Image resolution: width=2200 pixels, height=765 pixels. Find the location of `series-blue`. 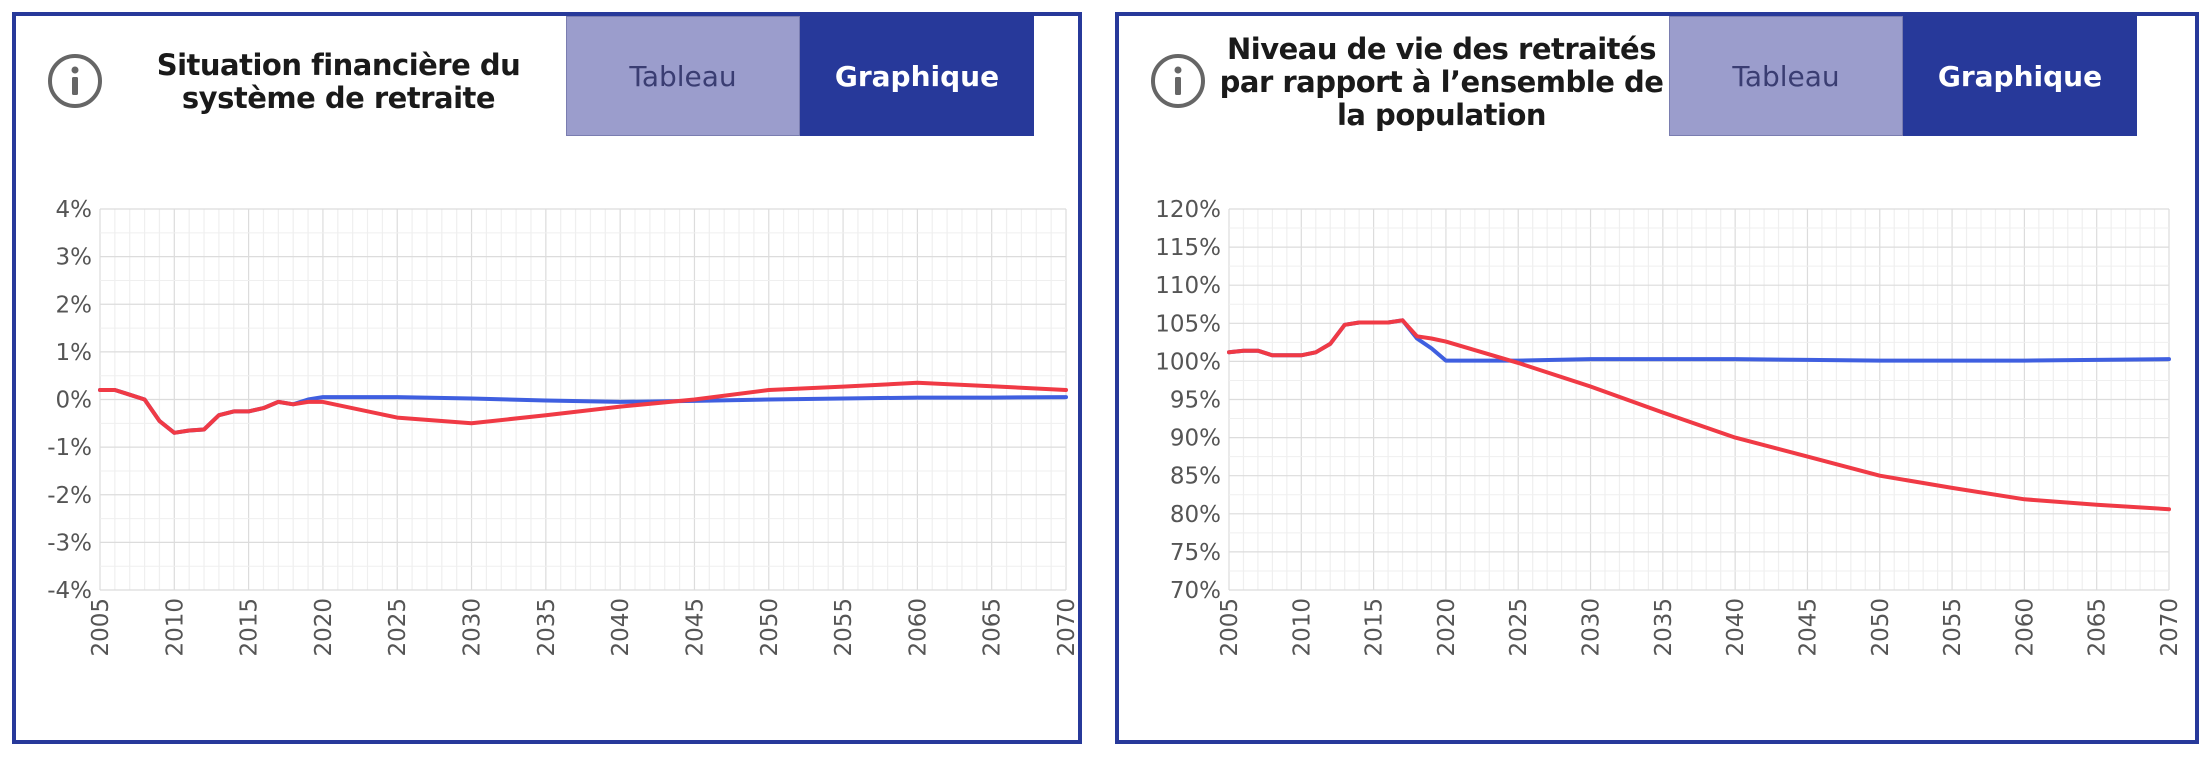

series-blue is located at coordinates (1699, 340).